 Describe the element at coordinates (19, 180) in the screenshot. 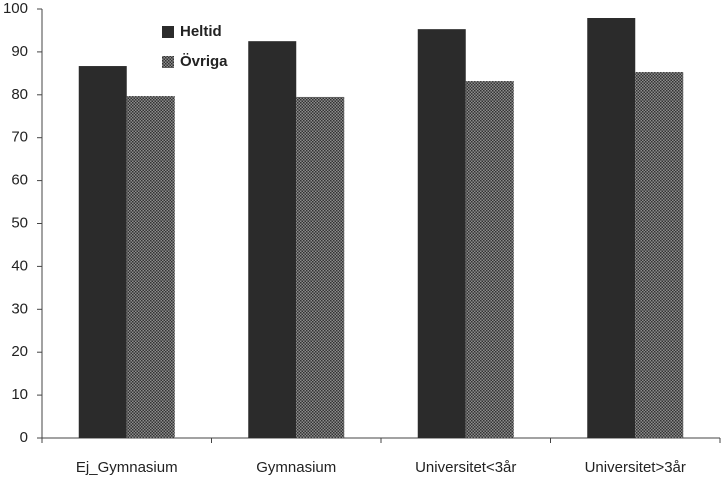

I see `y-tick-label: 60` at that location.